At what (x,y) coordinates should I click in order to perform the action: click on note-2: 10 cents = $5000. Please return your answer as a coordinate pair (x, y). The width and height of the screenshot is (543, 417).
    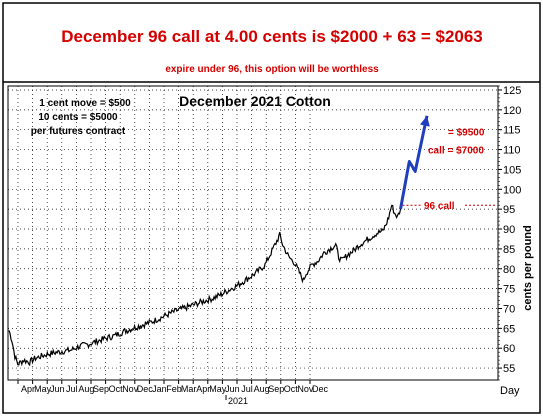
    Looking at the image, I should click on (78, 117).